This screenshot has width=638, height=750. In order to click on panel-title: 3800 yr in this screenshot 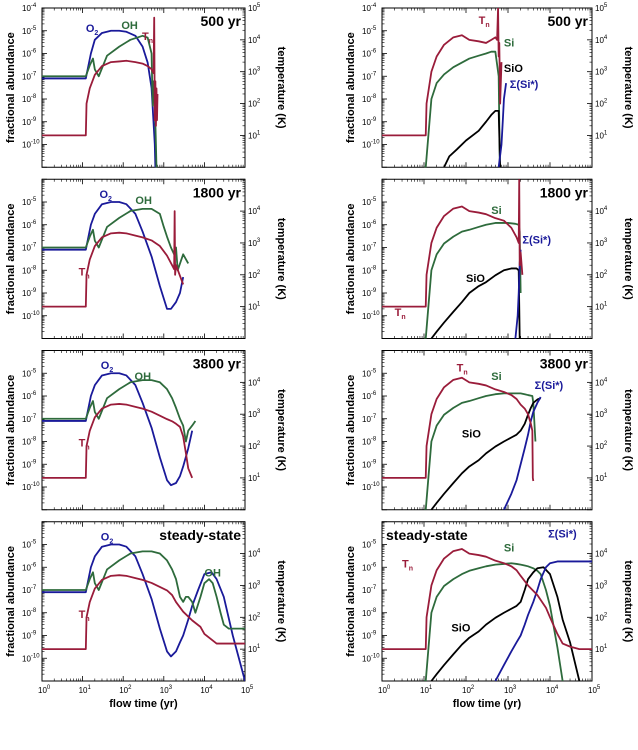, I will do `click(217, 364)`.